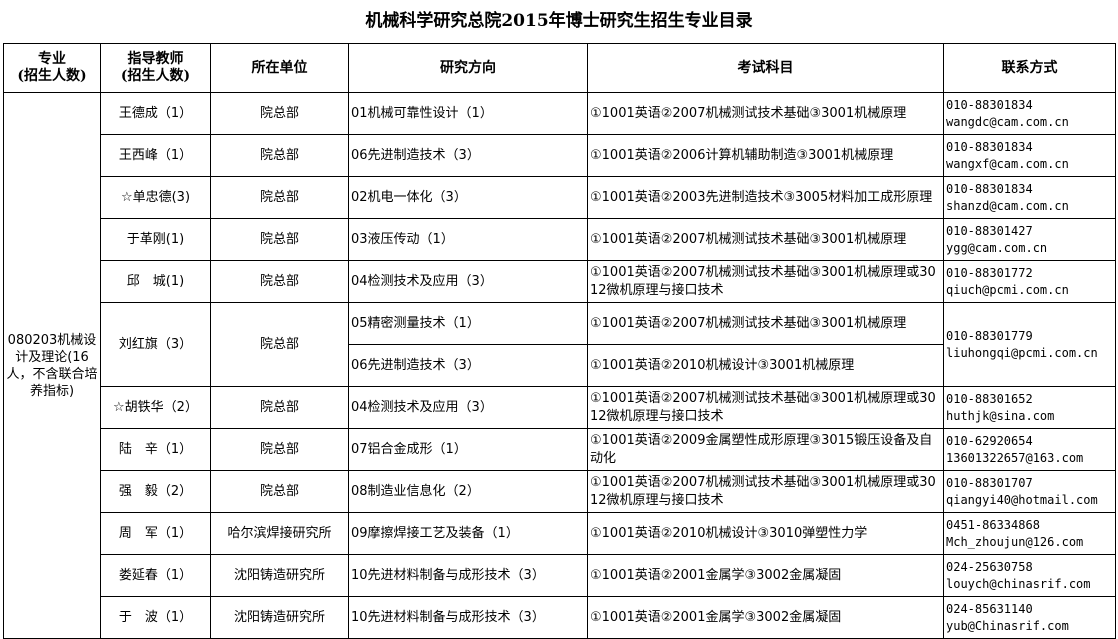 This screenshot has height=639, width=1118. I want to click on advisor-cell: 王西峰（1）, so click(155, 155).